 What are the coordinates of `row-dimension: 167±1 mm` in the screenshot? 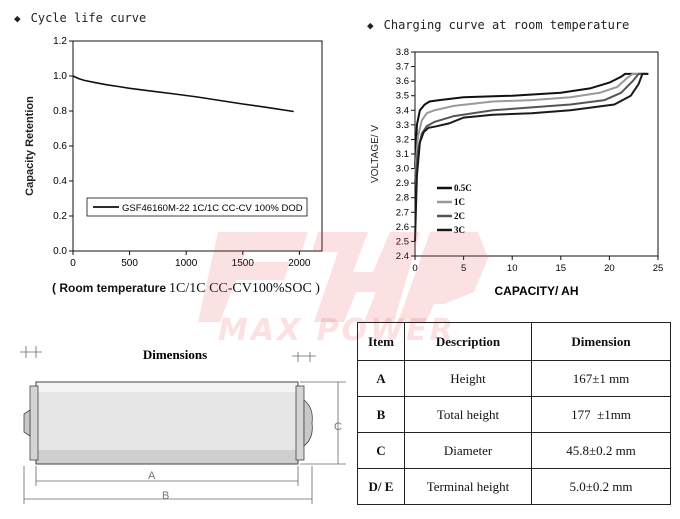 It's located at (601, 378).